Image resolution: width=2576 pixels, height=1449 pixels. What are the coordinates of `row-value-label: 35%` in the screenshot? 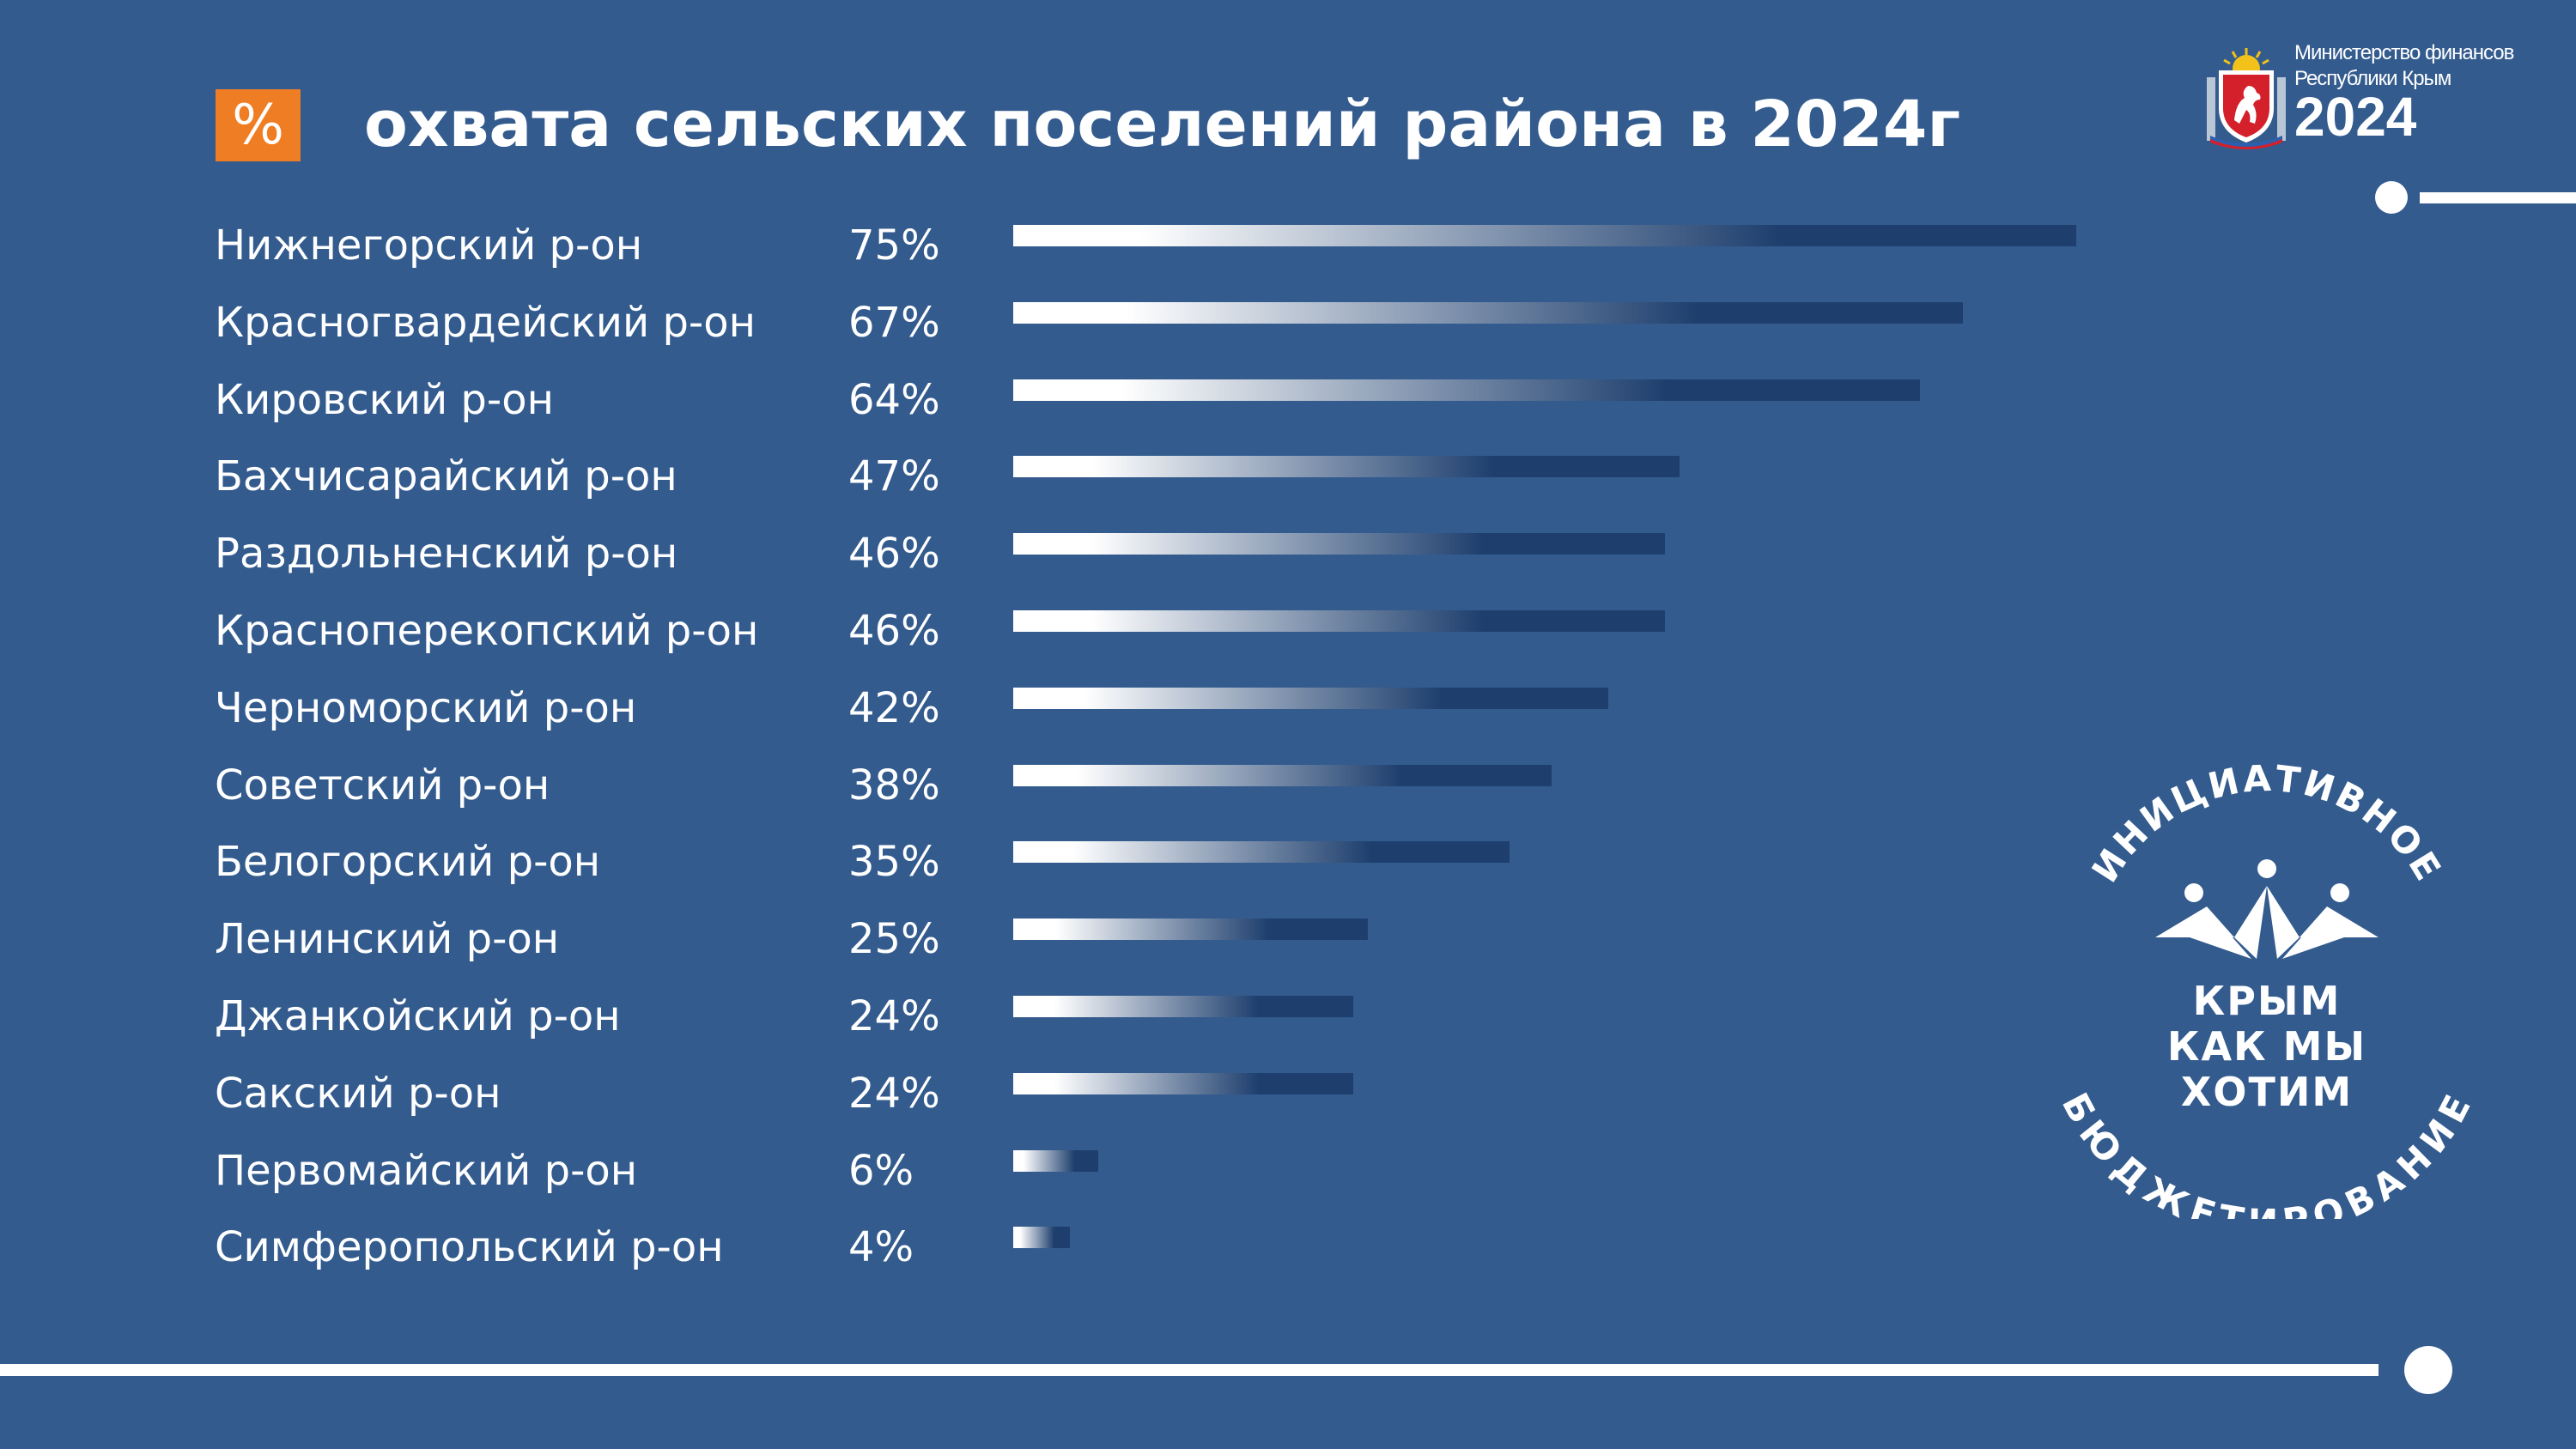 It's located at (894, 862).